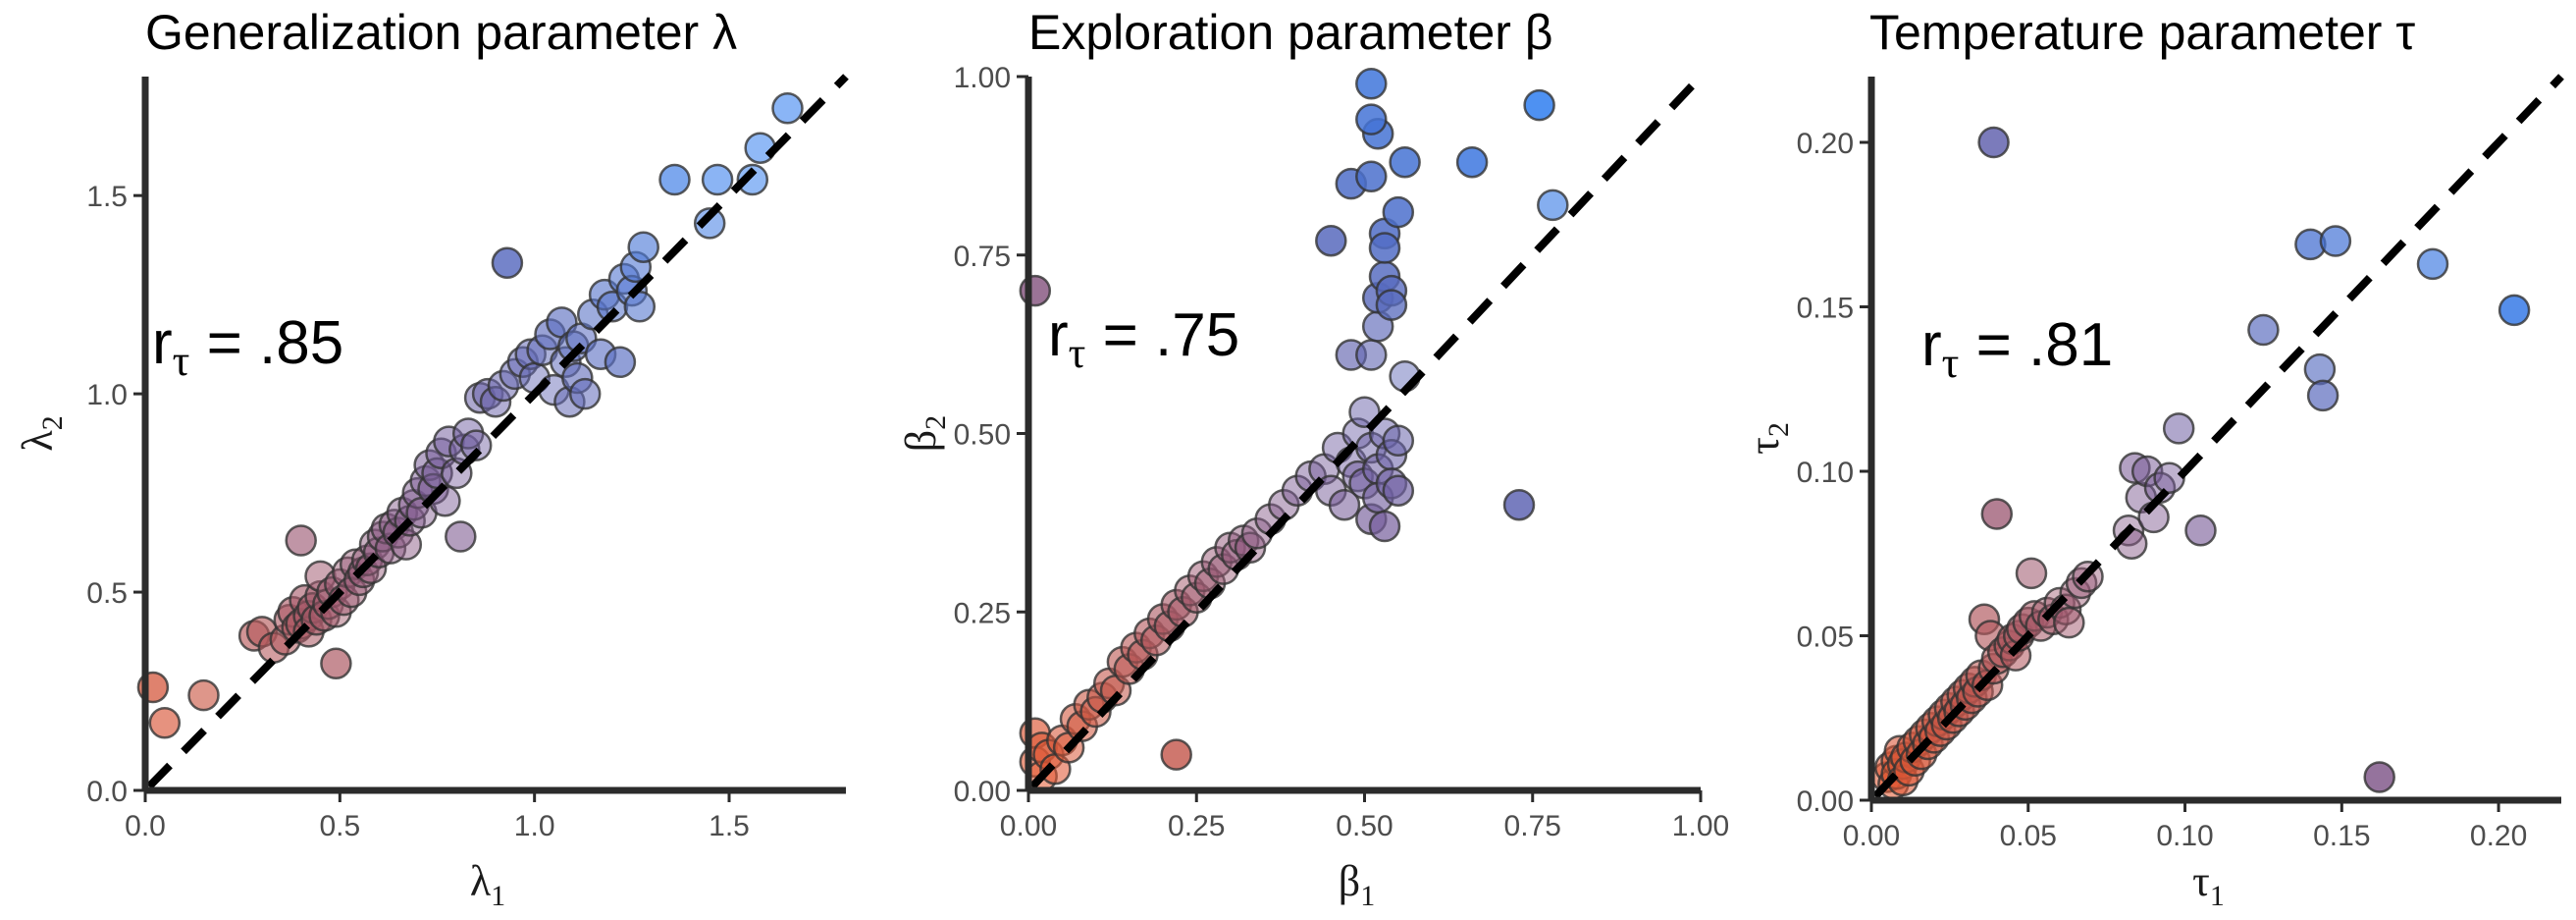 The width and height of the screenshot is (2576, 920). What do you see at coordinates (2017, 349) in the screenshot?
I see `correlation-annotation: rτ = .81` at bounding box center [2017, 349].